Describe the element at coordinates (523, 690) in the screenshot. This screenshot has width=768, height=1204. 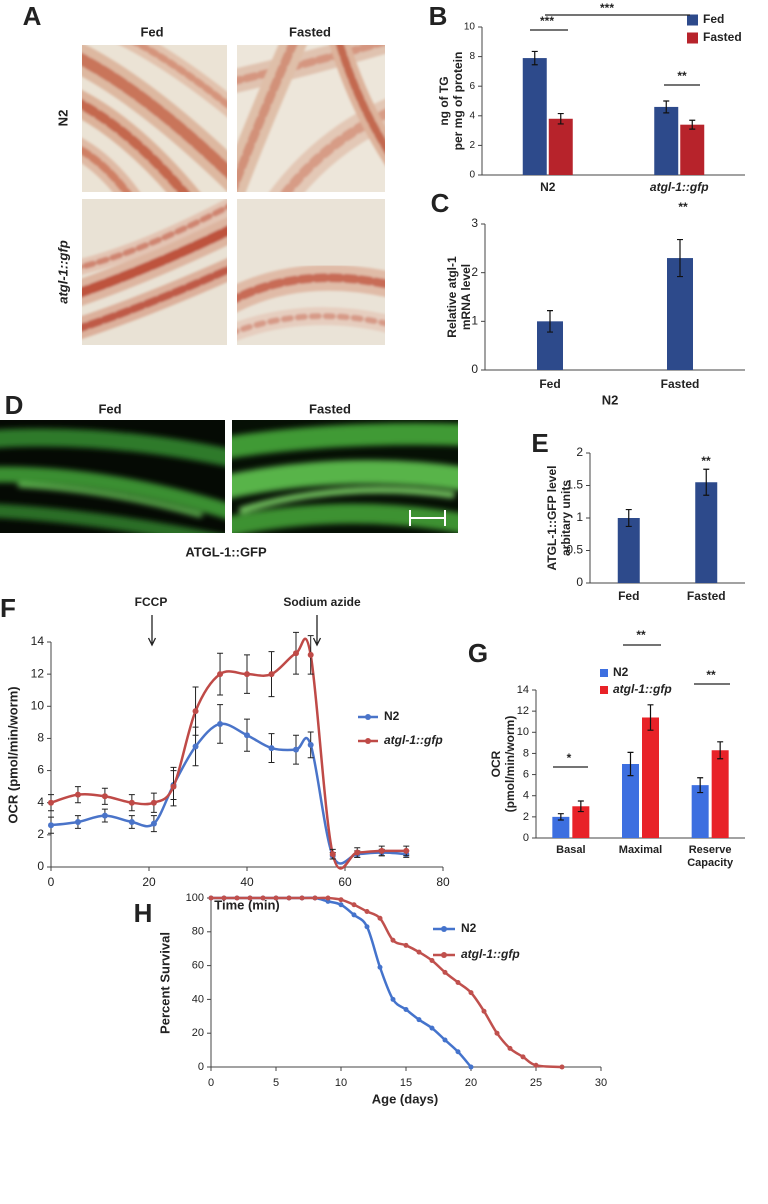
I see `y-tick-label: 14` at that location.